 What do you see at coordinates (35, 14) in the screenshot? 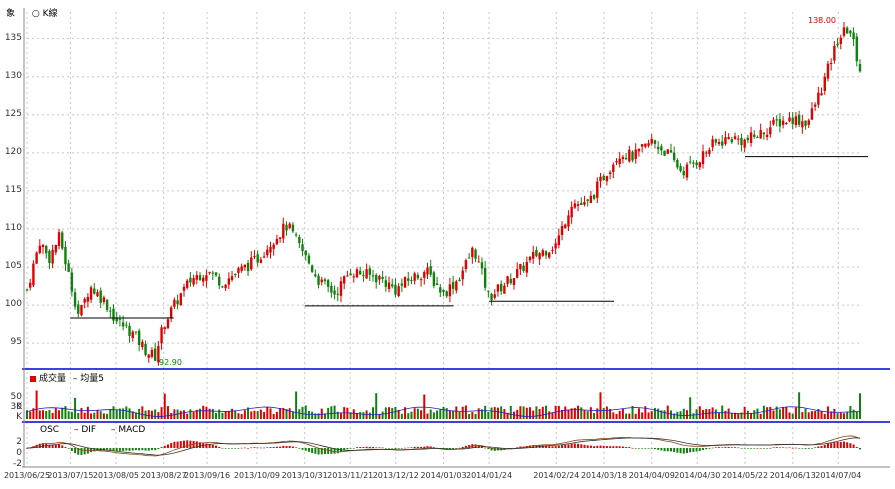
I see `radio-icon: ○` at bounding box center [35, 14].